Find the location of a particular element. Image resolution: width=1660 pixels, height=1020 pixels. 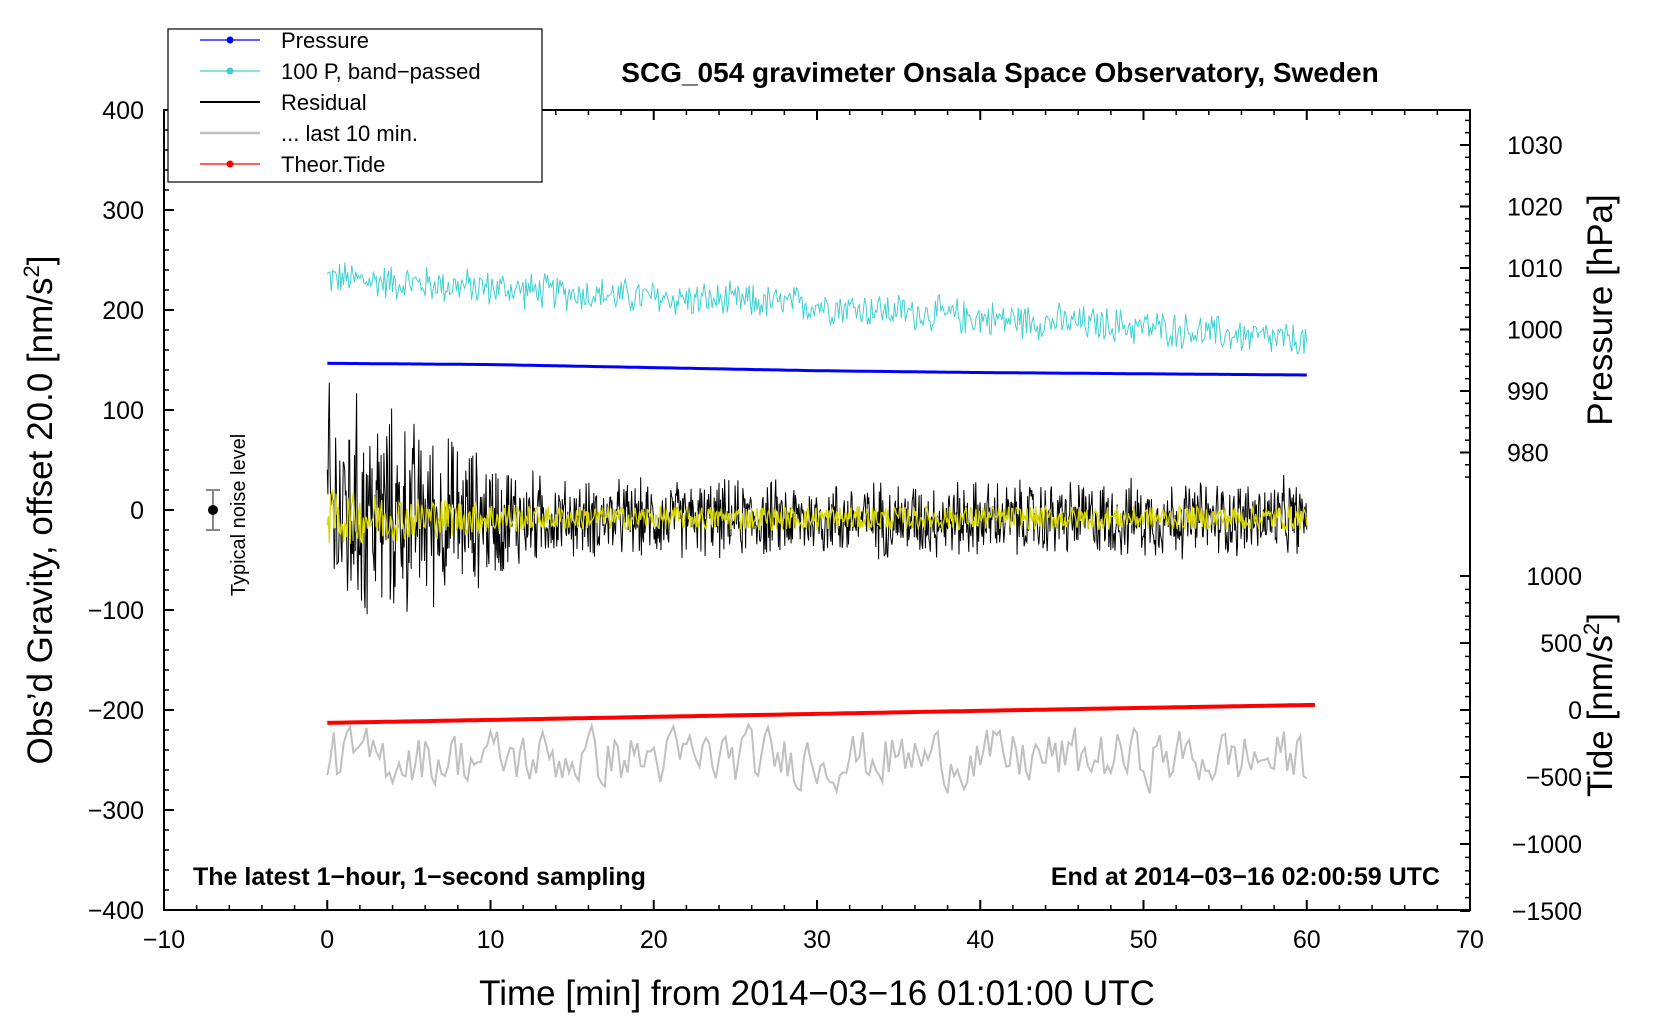

y-axis-tide-title: Tide [nm/s2] is located at coordinates (1599, 705).